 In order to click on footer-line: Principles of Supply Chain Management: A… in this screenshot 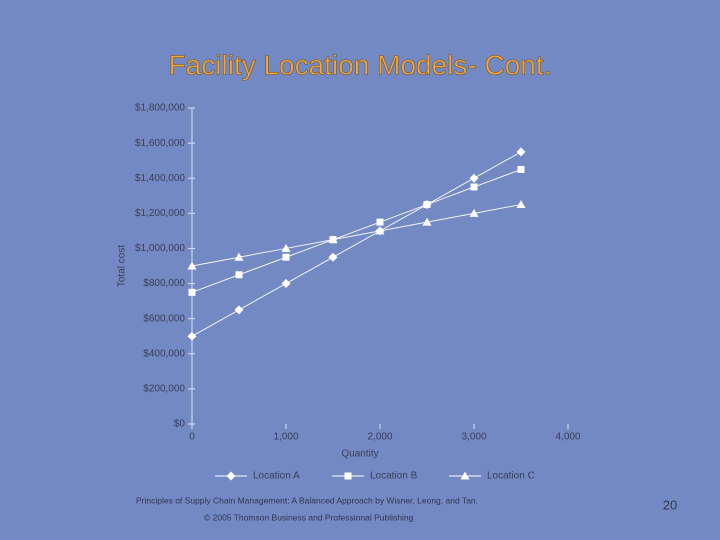, I will do `click(307, 500)`.